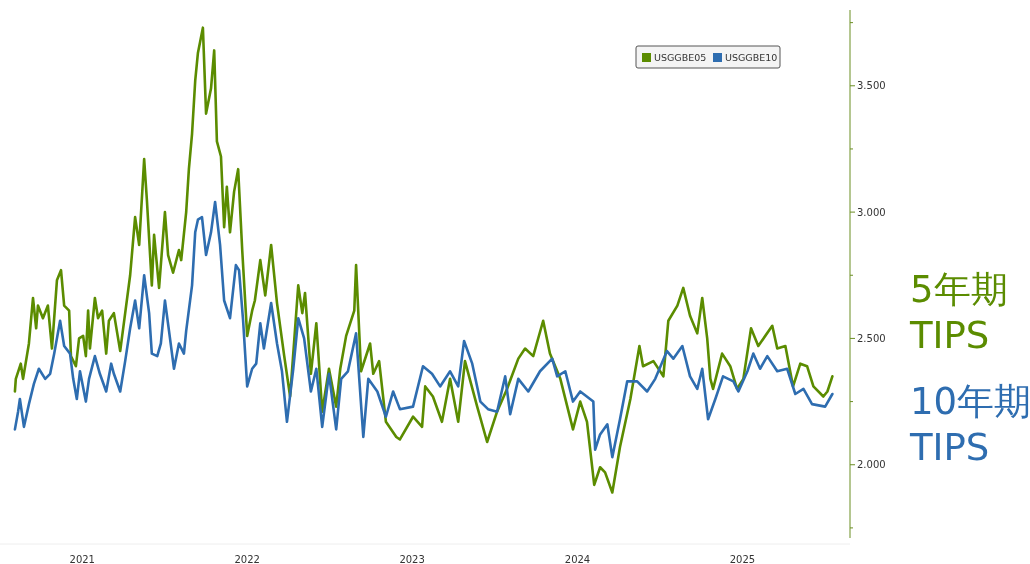 The width and height of the screenshot is (1030, 564). Describe the element at coordinates (412, 559) in the screenshot. I see `x-tick-label: 2023` at that location.